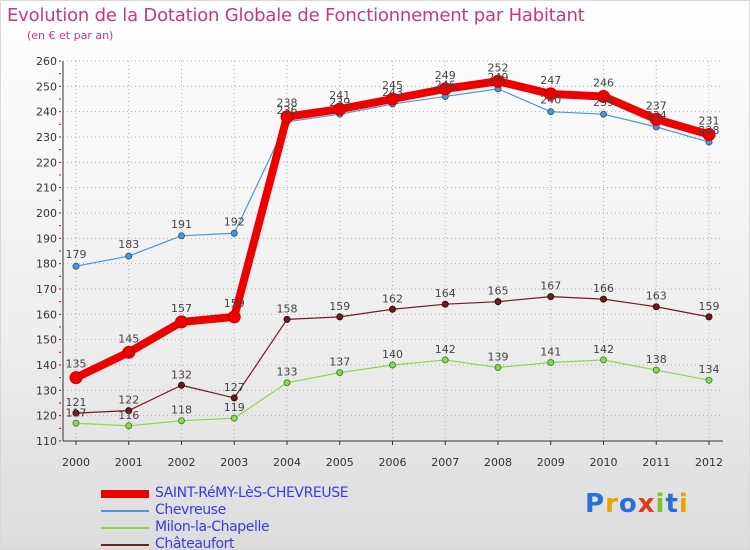 The height and width of the screenshot is (550, 750). Describe the element at coordinates (656, 462) in the screenshot. I see `x-tick-label: 2011` at that location.